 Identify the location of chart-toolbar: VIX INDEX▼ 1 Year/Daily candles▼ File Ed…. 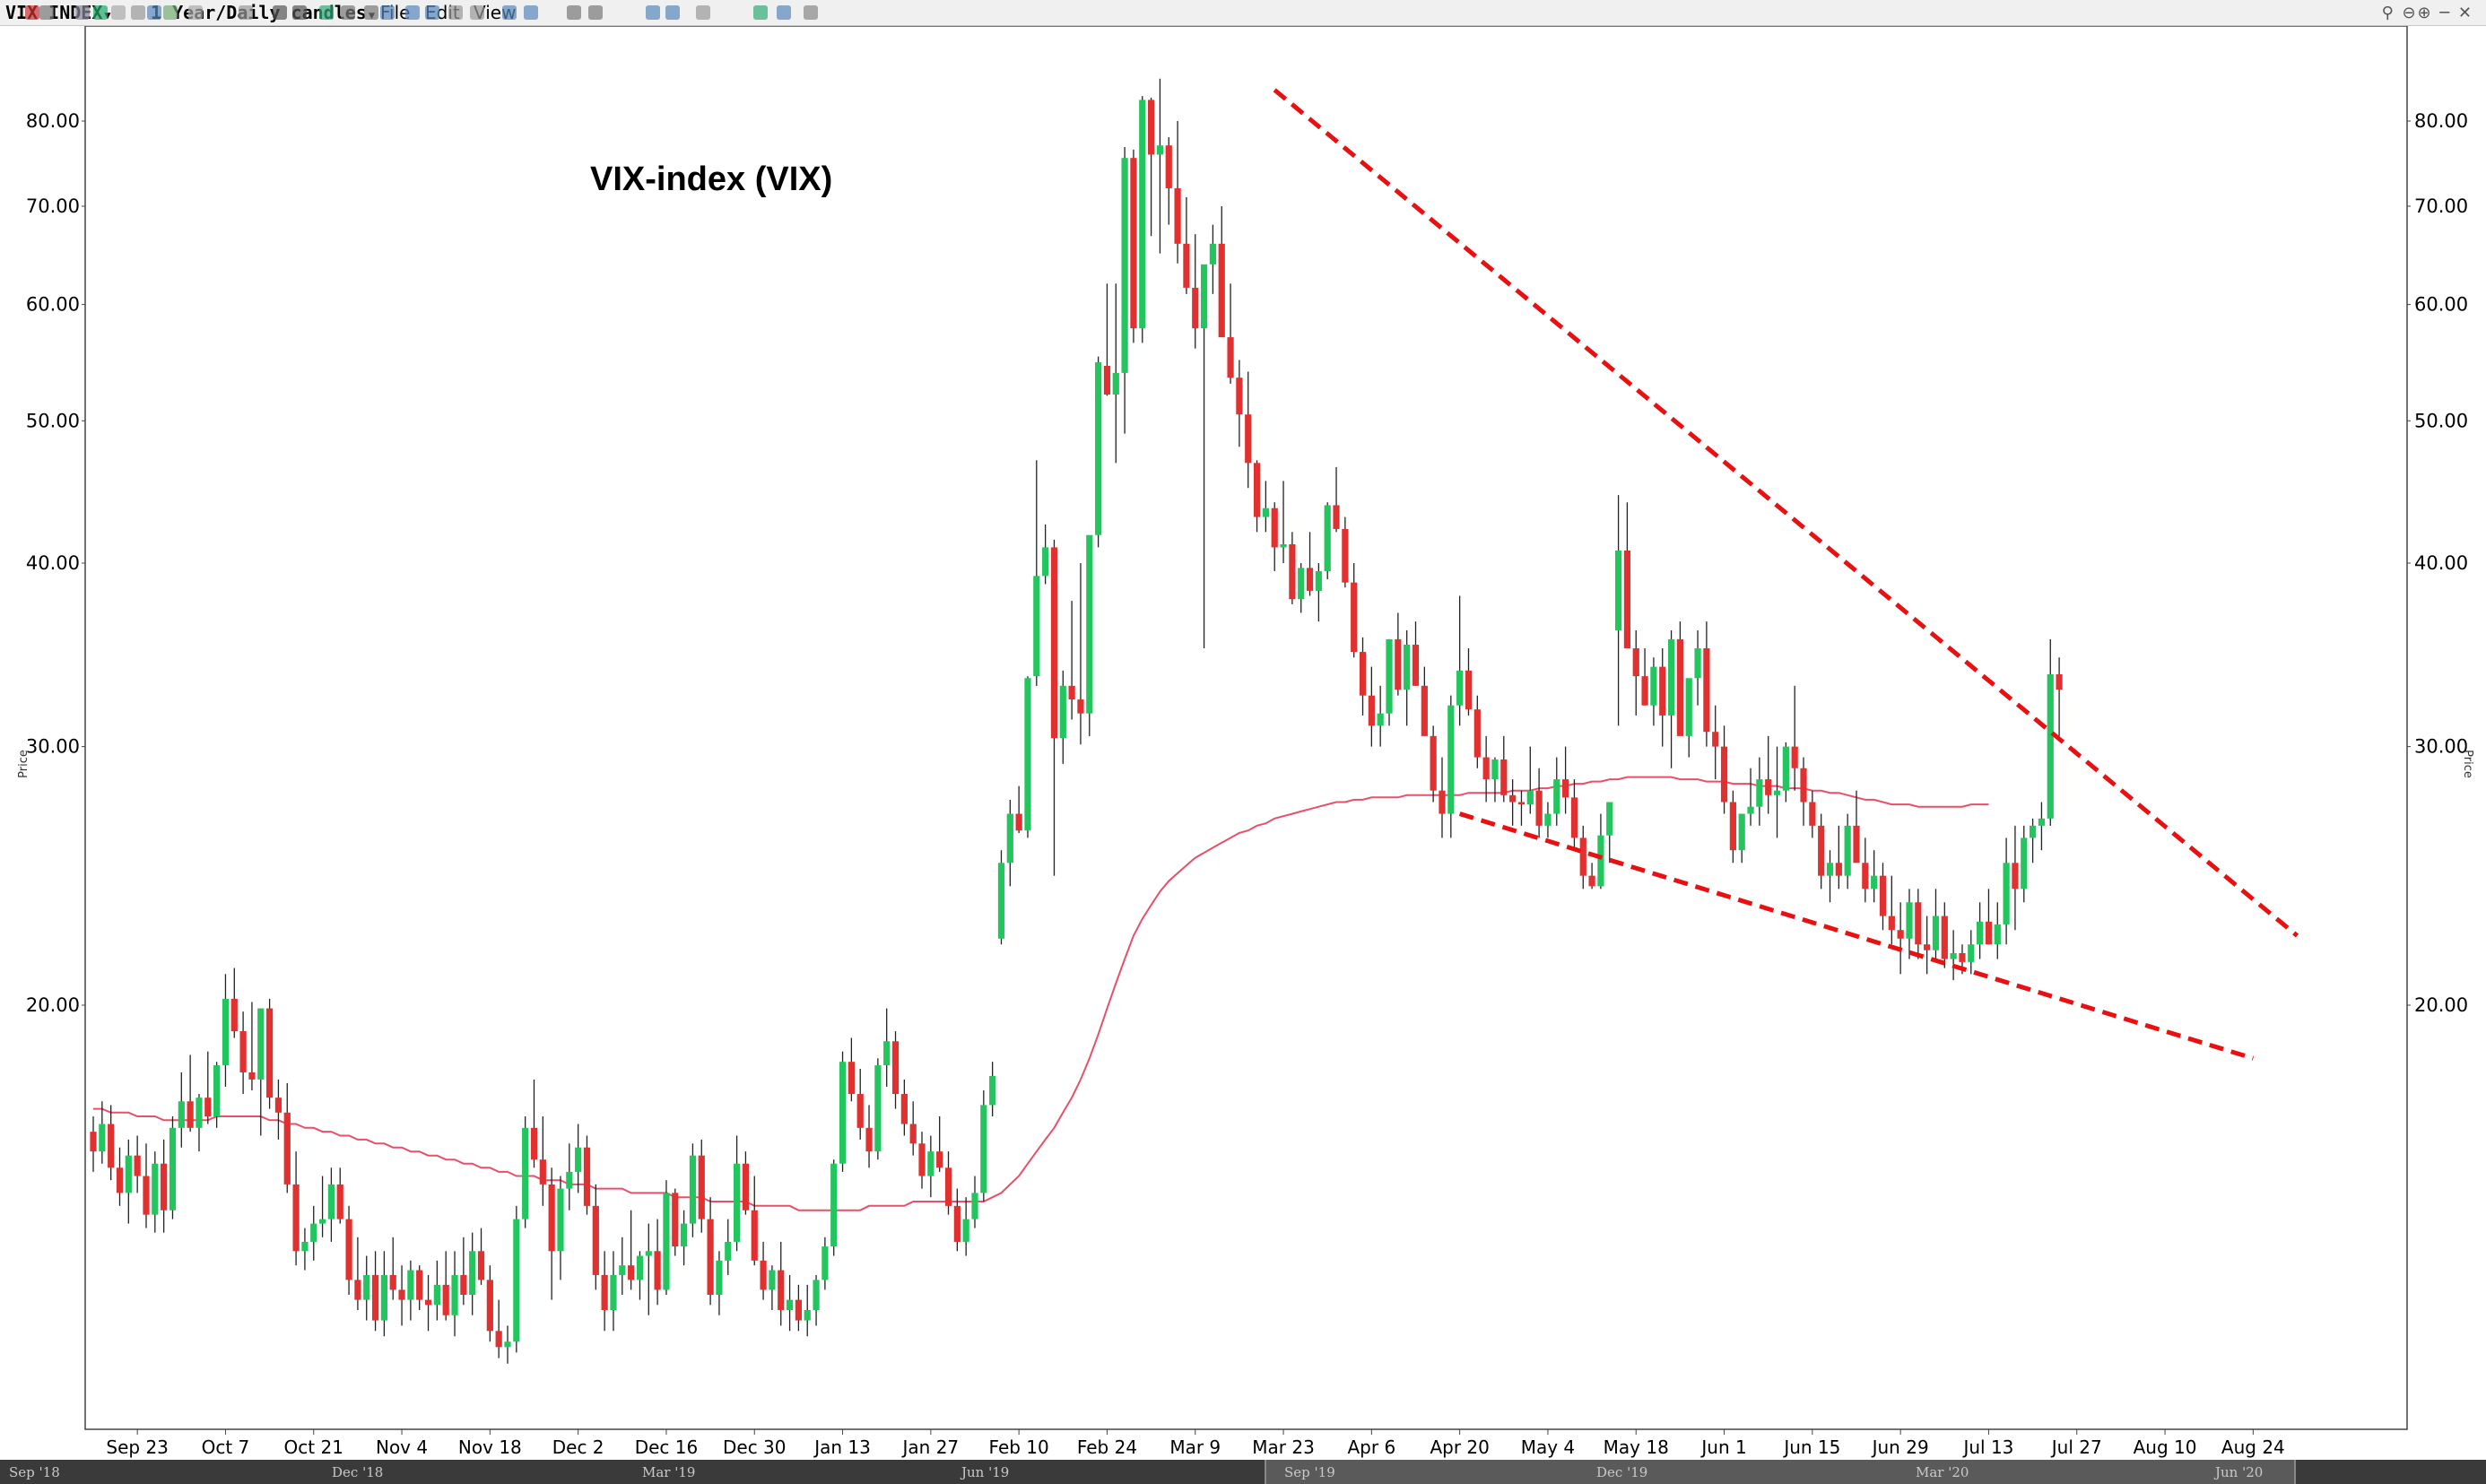
(1243, 13).